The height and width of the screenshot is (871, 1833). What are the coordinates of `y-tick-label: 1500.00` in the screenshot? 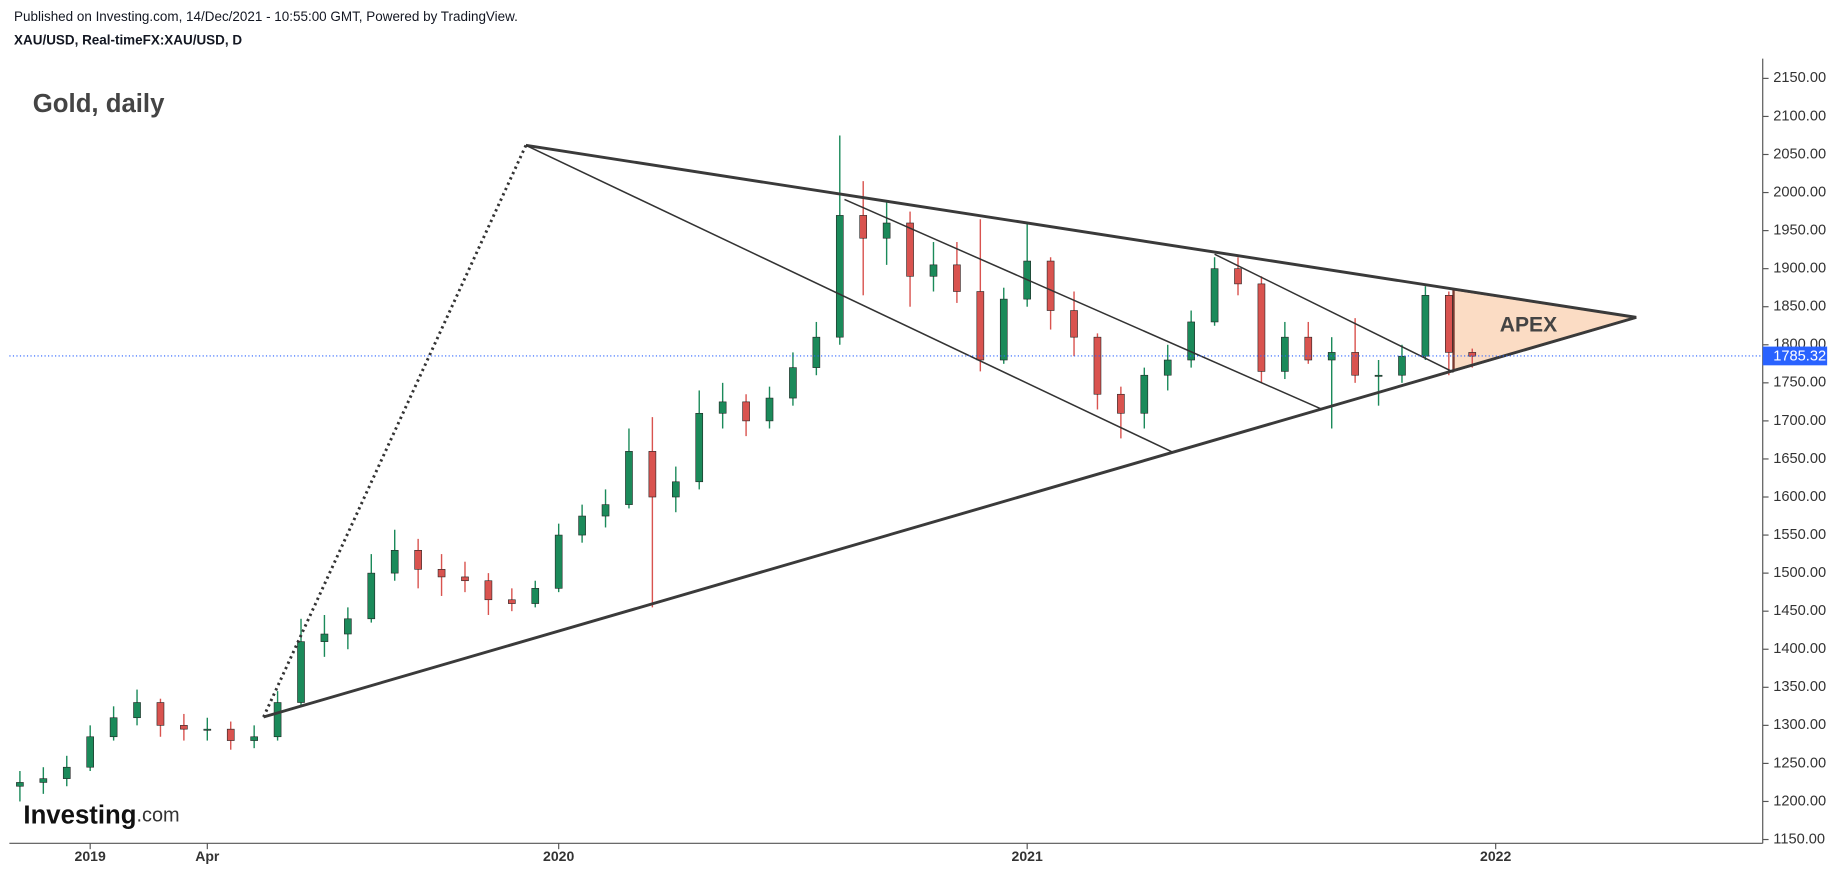 It's located at (1799, 573).